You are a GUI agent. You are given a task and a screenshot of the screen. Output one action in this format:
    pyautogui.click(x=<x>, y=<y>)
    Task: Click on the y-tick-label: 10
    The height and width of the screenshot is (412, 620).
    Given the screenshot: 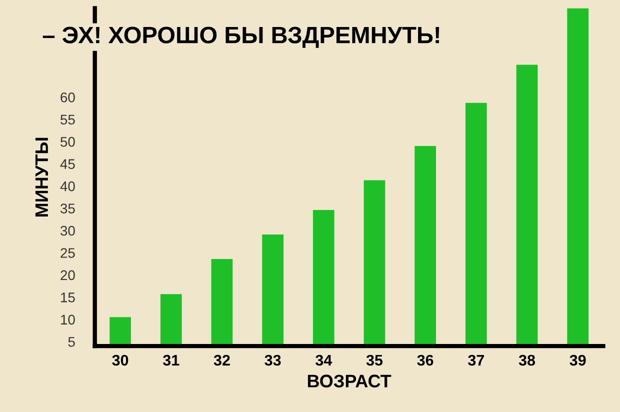 What is the action you would take?
    pyautogui.click(x=68, y=319)
    